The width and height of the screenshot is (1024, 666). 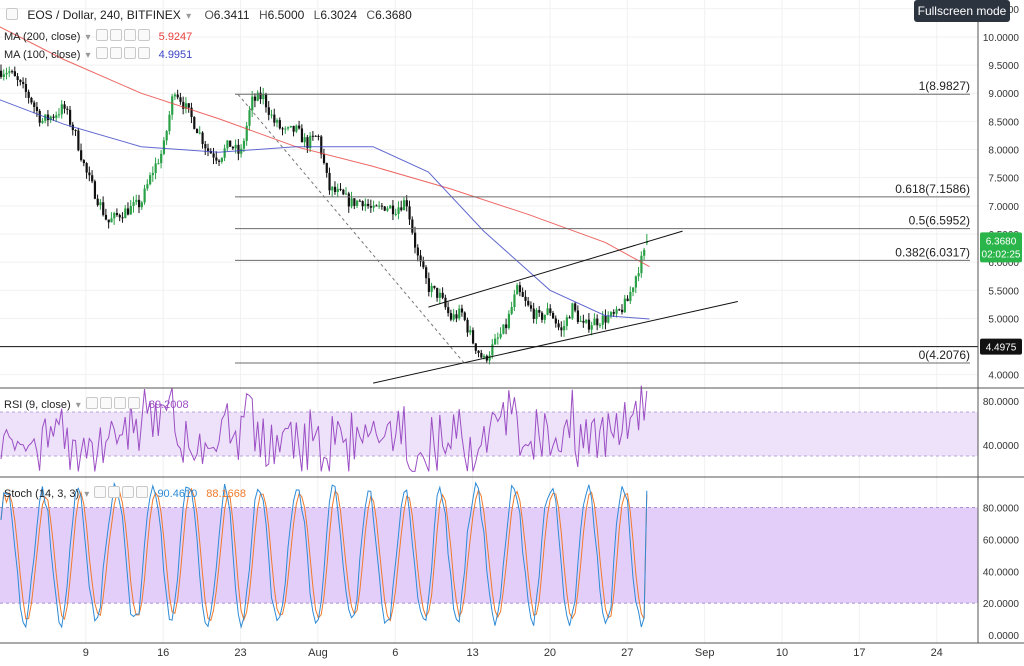 What do you see at coordinates (226, 494) in the screenshot?
I see `stoch-d-value: 88.1668` at bounding box center [226, 494].